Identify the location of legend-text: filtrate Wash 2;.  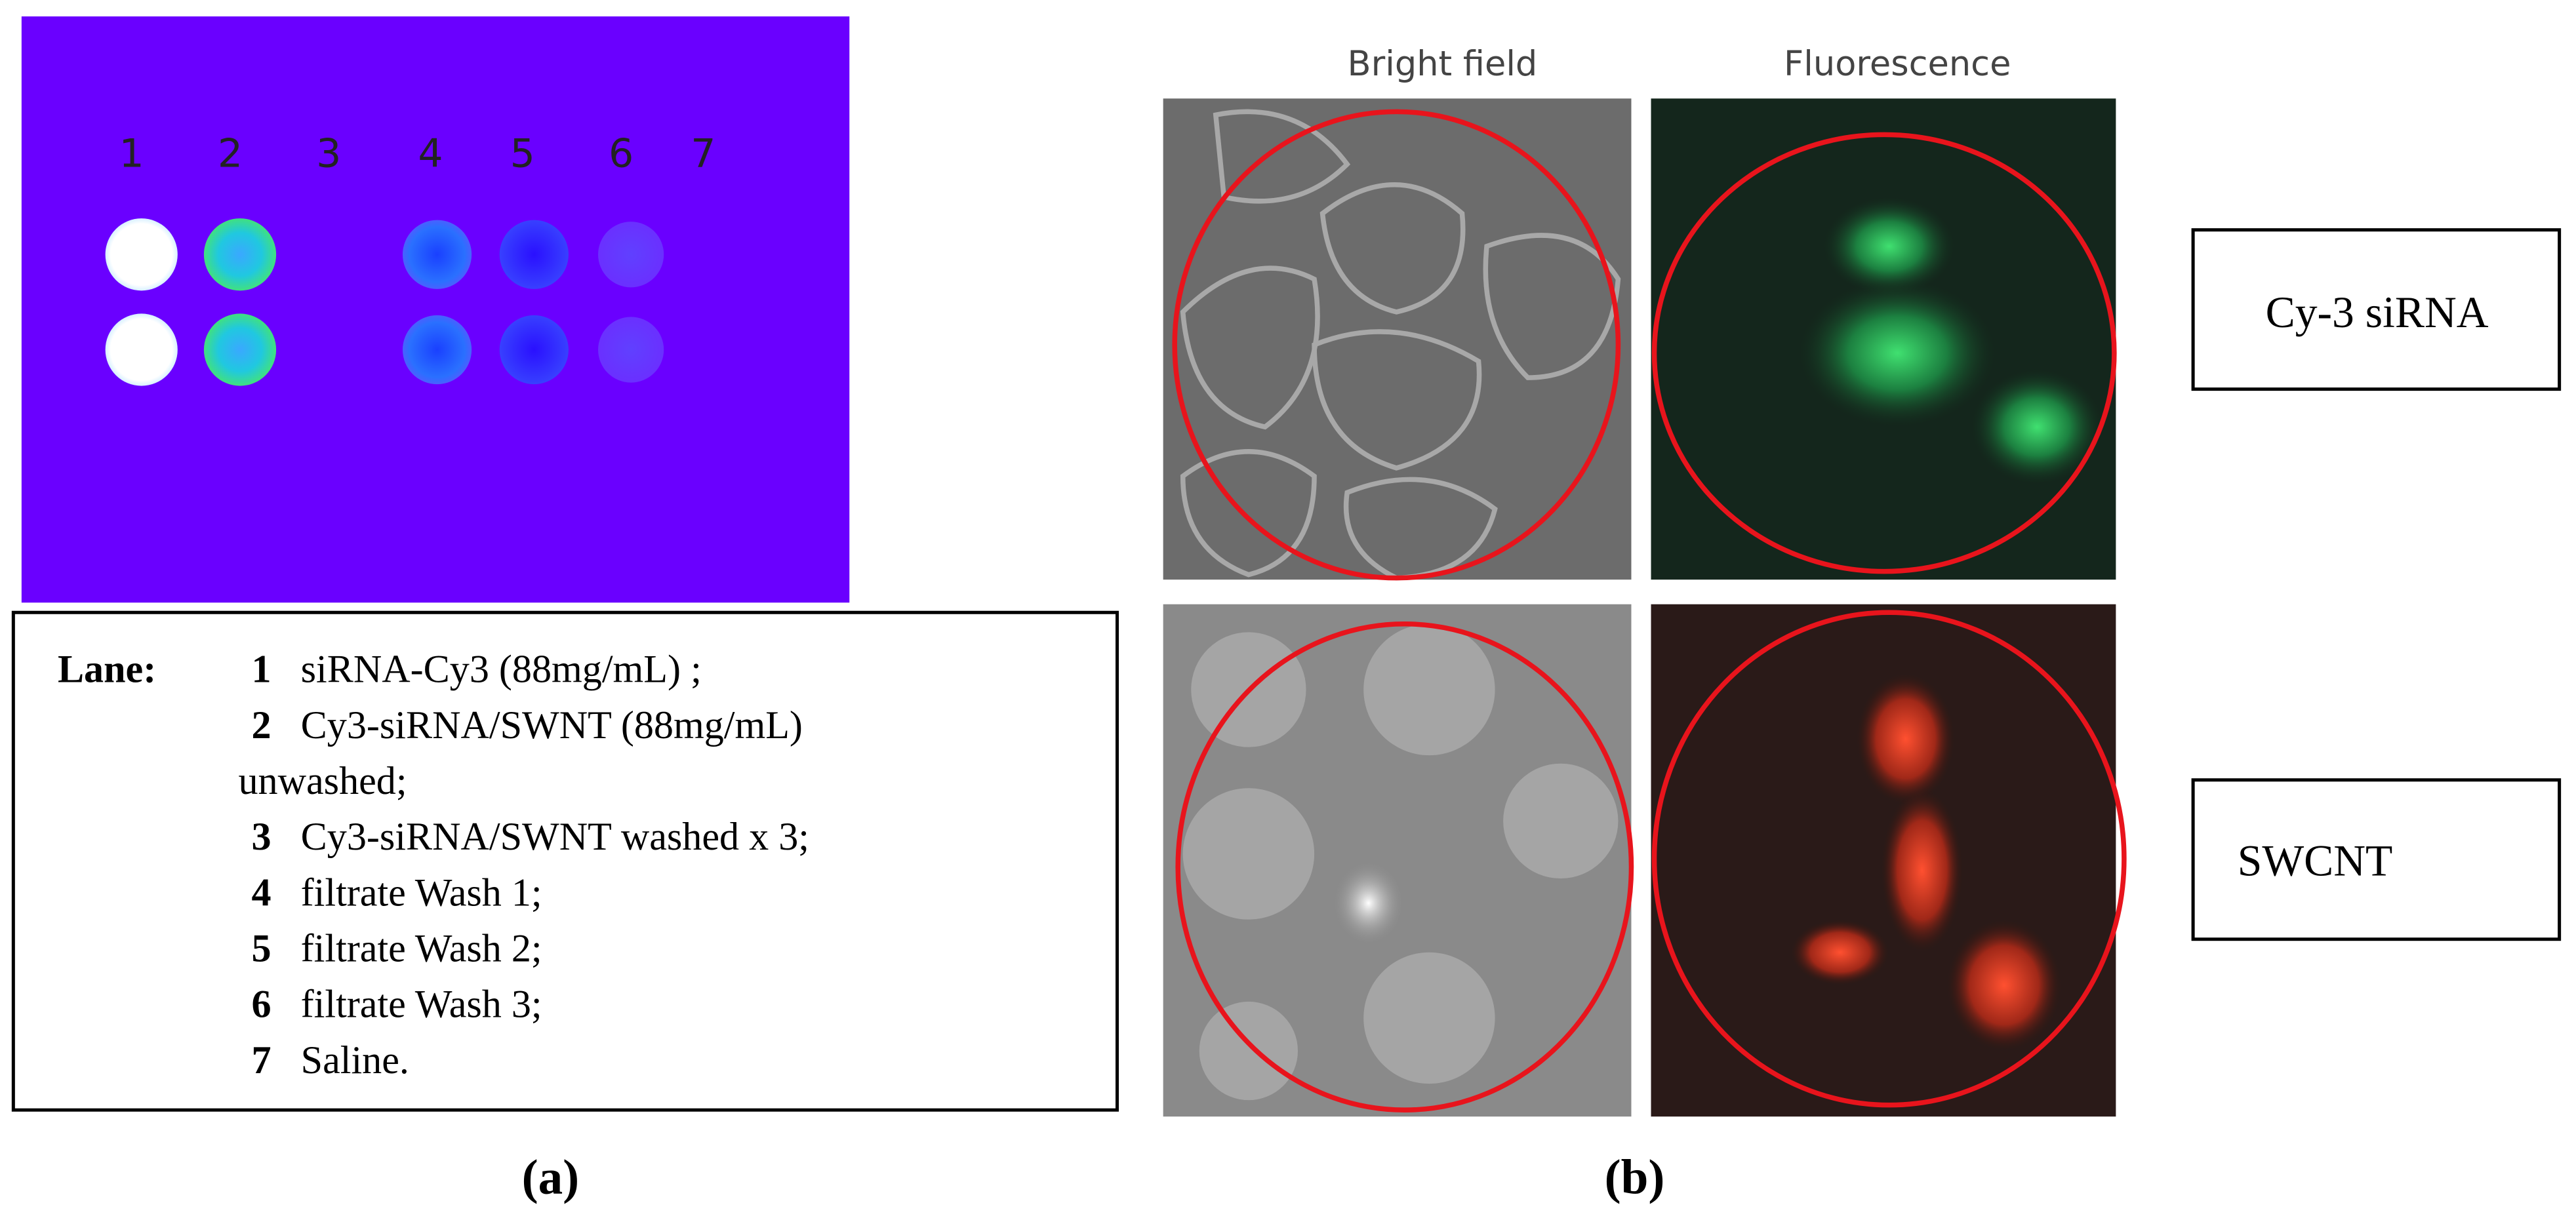
(422, 949).